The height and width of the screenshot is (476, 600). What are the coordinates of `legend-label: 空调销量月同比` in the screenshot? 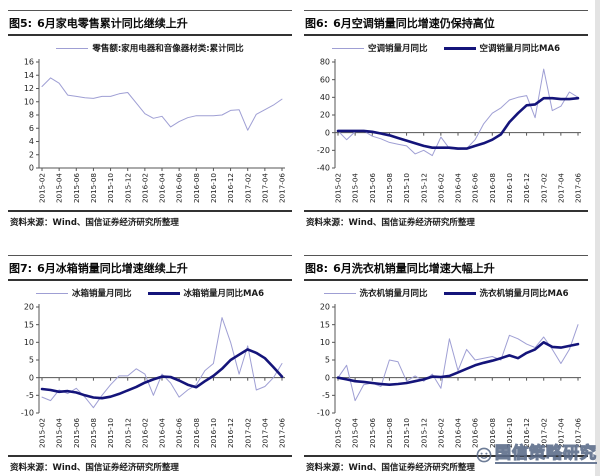 It's located at (398, 49).